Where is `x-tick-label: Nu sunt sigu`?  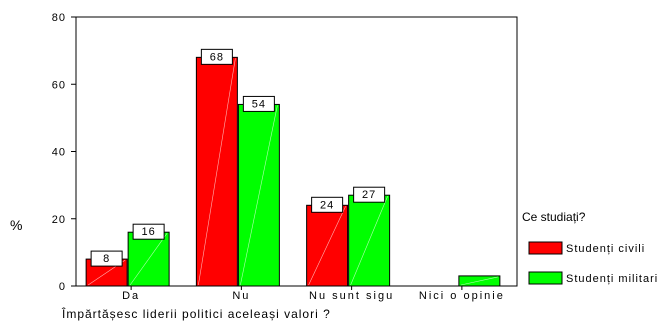
x-tick-label: Nu sunt sigu is located at coordinates (351, 296).